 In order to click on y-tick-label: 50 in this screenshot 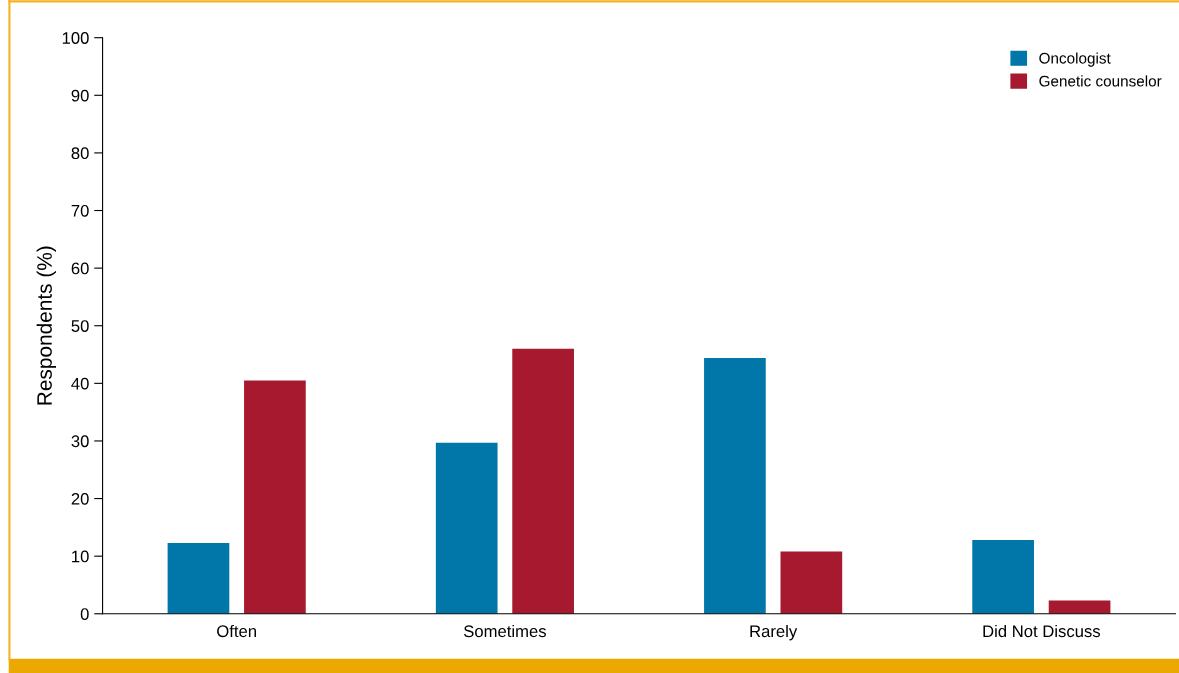, I will do `click(80, 326)`.